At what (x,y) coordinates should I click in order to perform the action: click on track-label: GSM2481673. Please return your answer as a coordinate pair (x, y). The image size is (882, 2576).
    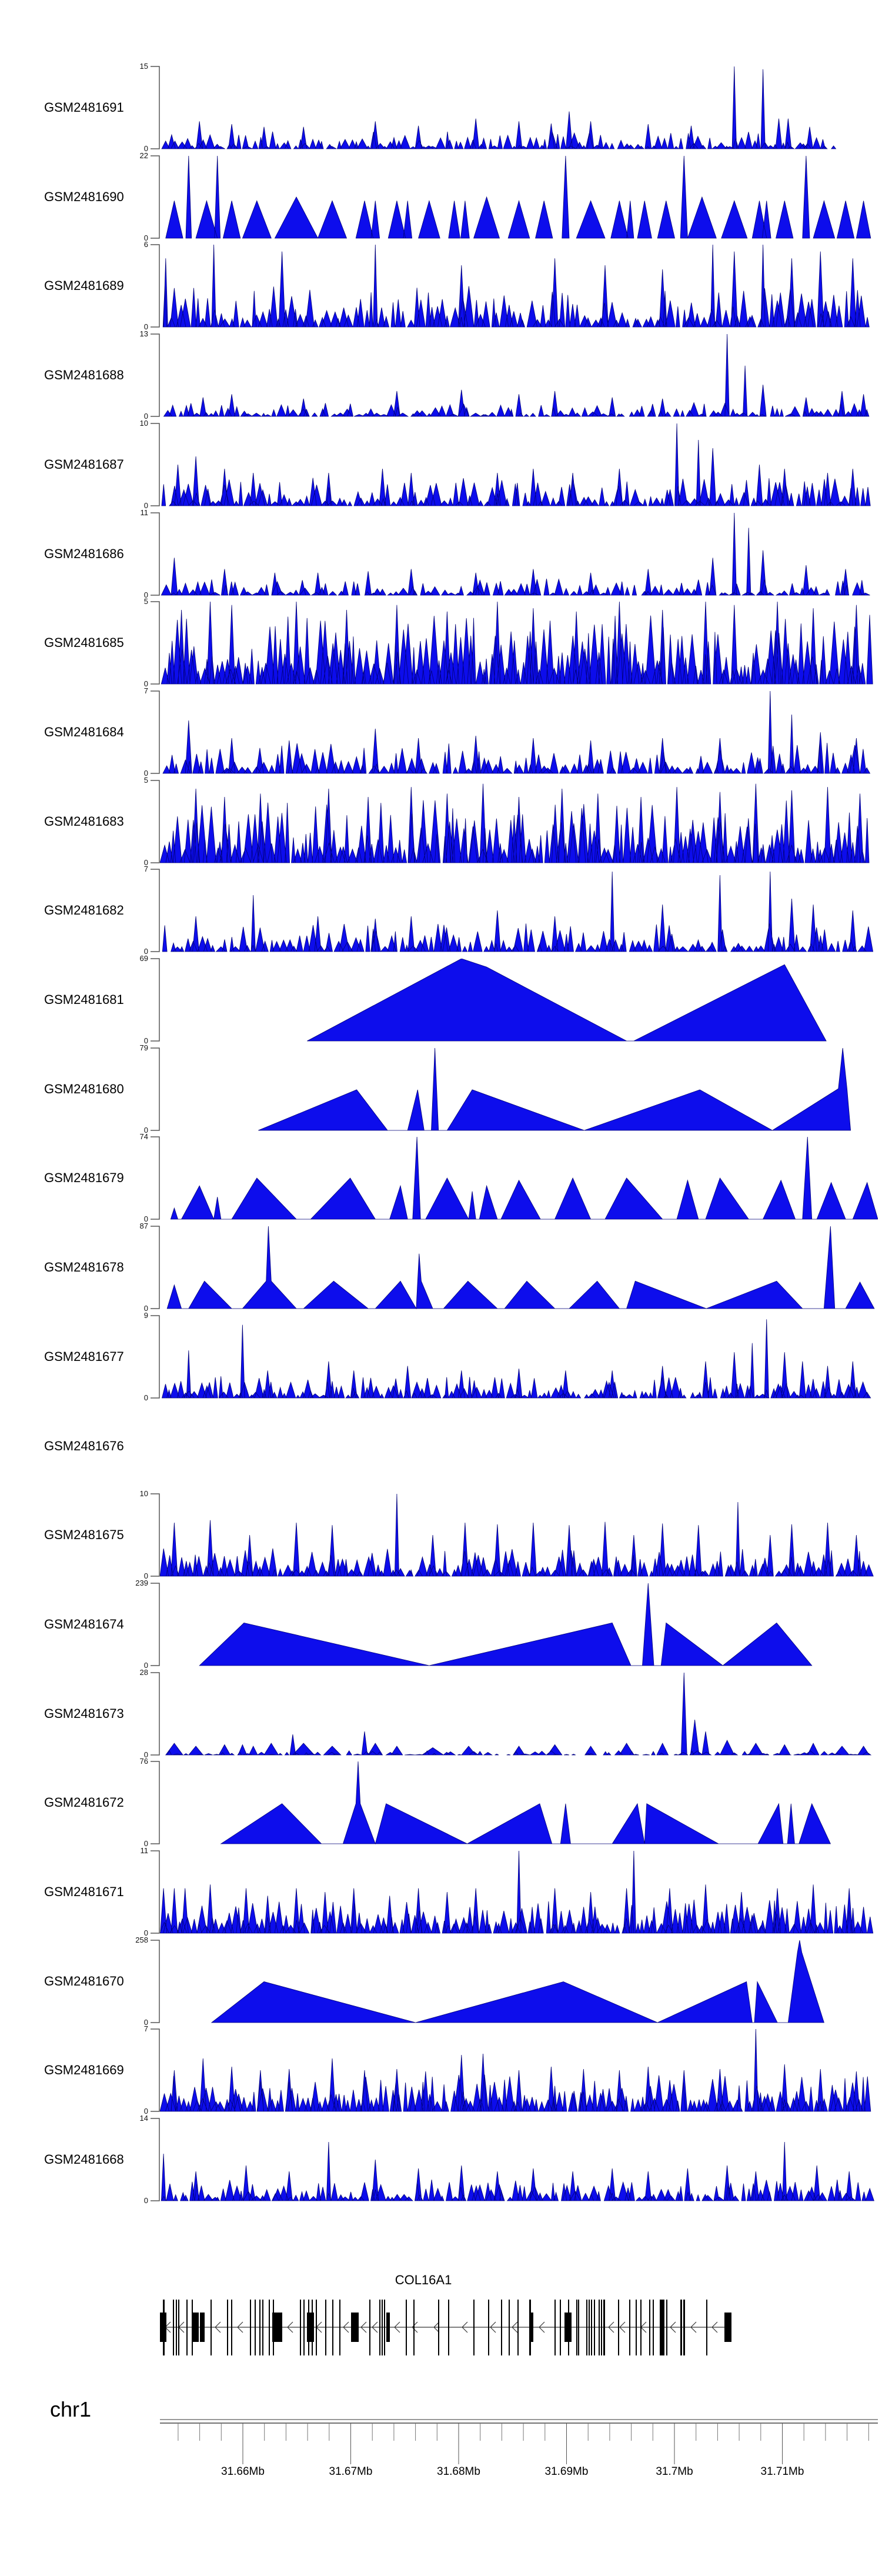
    Looking at the image, I should click on (84, 1713).